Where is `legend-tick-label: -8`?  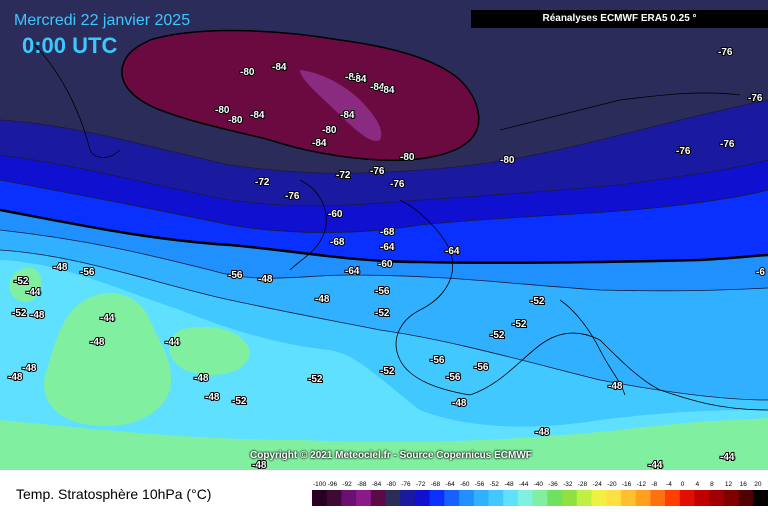 legend-tick-label: -8 is located at coordinates (654, 484).